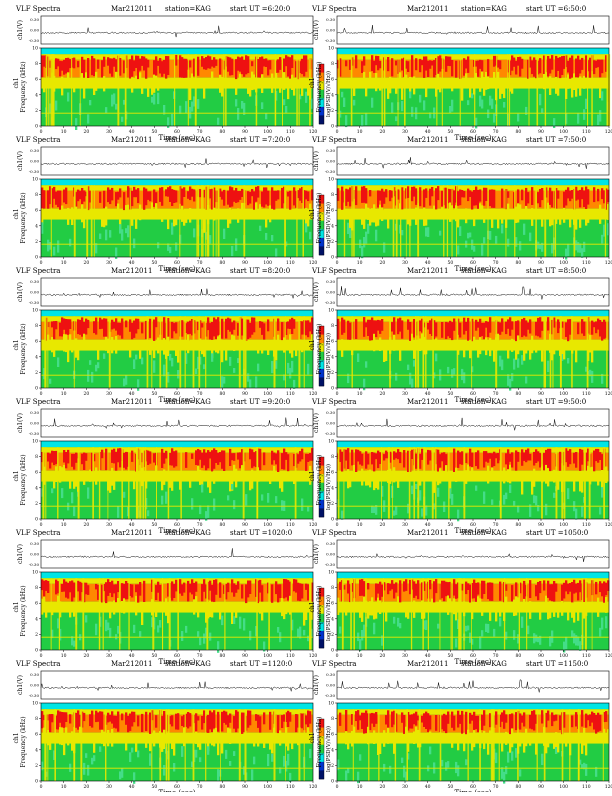 This screenshot has height=796, width=612. Describe the element at coordinates (36, 735) in the screenshot. I see `y-tick-label: 6` at that location.